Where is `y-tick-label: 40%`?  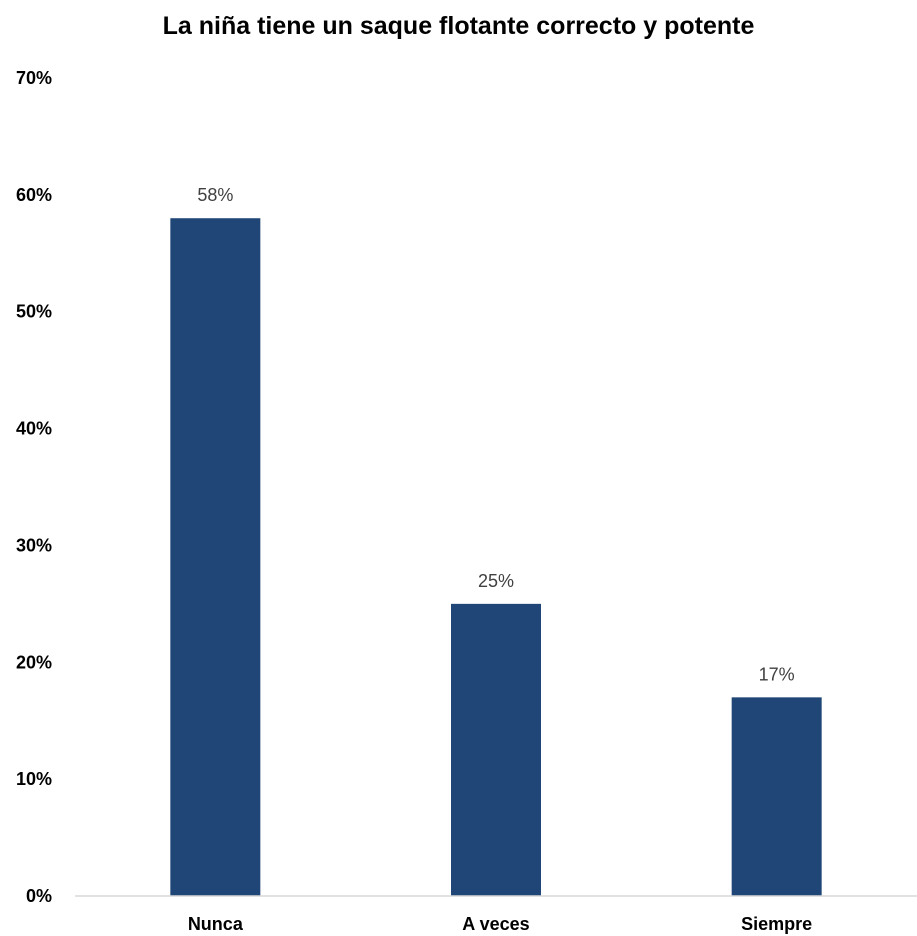 y-tick-label: 40% is located at coordinates (34, 429).